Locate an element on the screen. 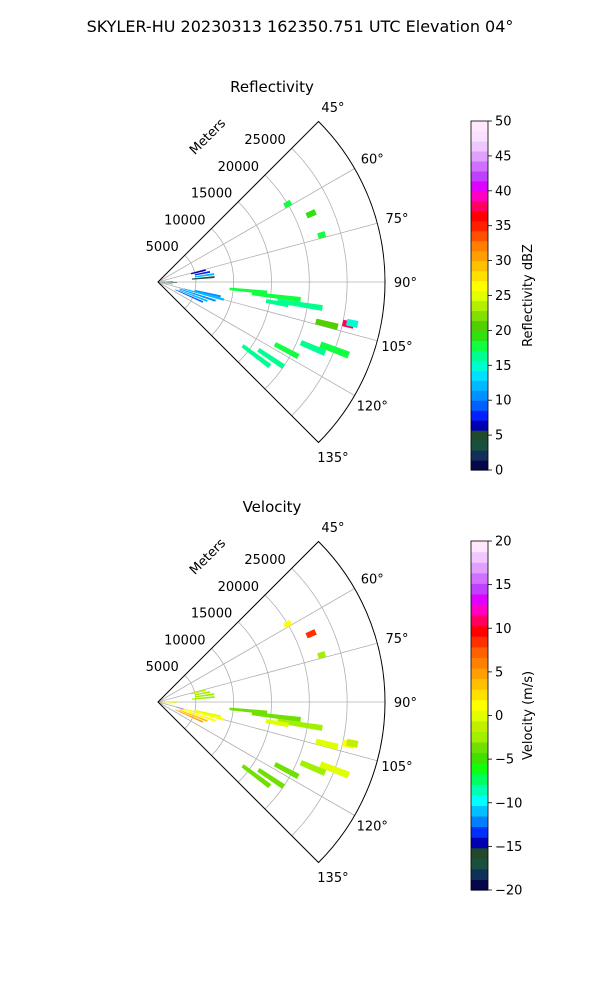  azimuth-tick-label: 75° is located at coordinates (396, 639).